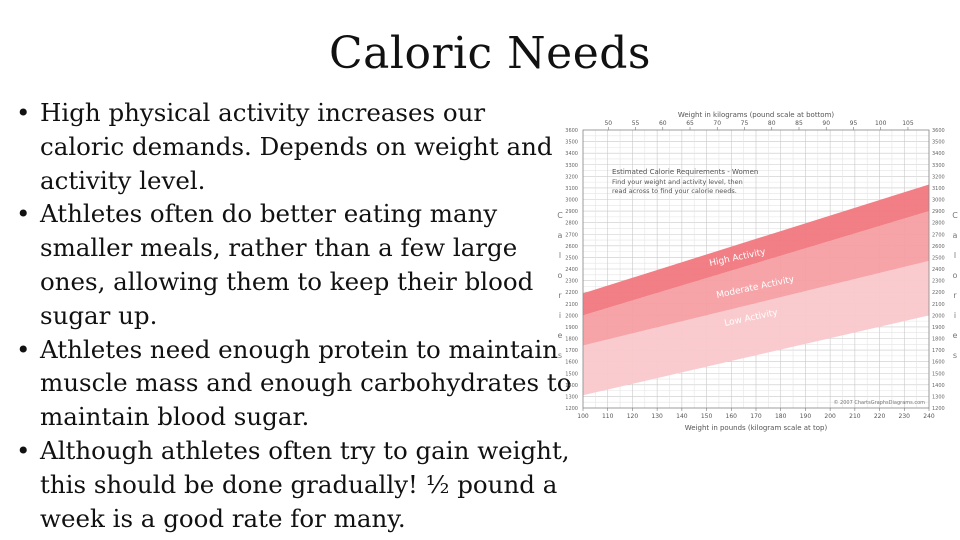  Describe the element at coordinates (938, 270) in the screenshot. I see `y-tick-label-right: 2400` at that location.